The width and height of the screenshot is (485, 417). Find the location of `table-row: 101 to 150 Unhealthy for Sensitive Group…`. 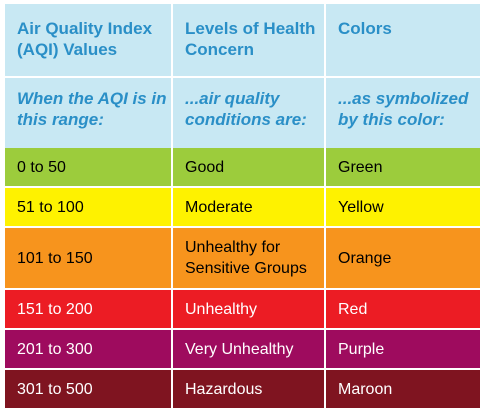

table-row: 101 to 150 Unhealthy for Sensitive Group… is located at coordinates (242, 258).